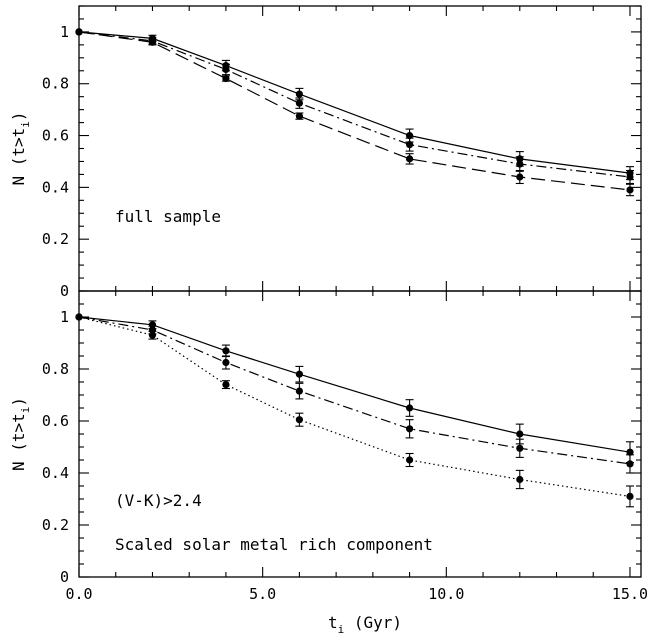 This screenshot has height=641, width=654. What do you see at coordinates (158, 500) in the screenshot?
I see `panel-annotation: (V-K)>2.4` at bounding box center [158, 500].